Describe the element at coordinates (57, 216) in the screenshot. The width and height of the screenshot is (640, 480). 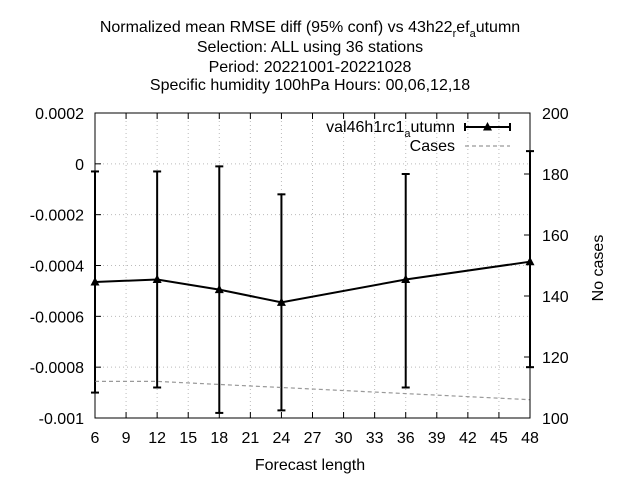
I see `y-tick-label: -0.0002` at that location.